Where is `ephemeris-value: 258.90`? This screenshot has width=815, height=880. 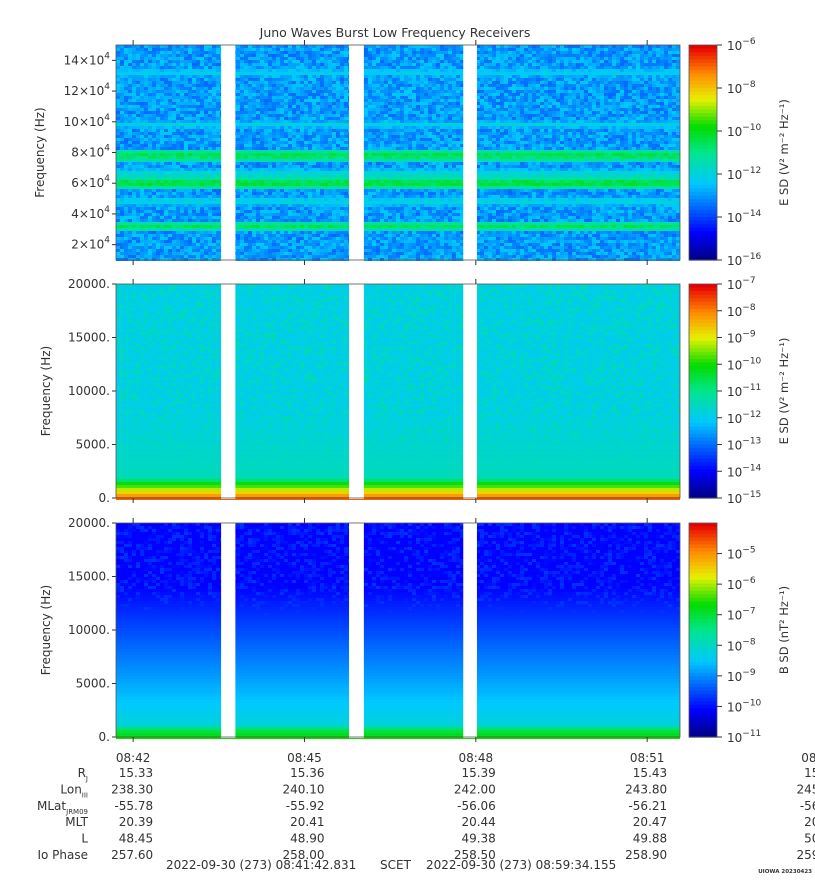
ephemeris-value: 258.90 is located at coordinates (646, 855).